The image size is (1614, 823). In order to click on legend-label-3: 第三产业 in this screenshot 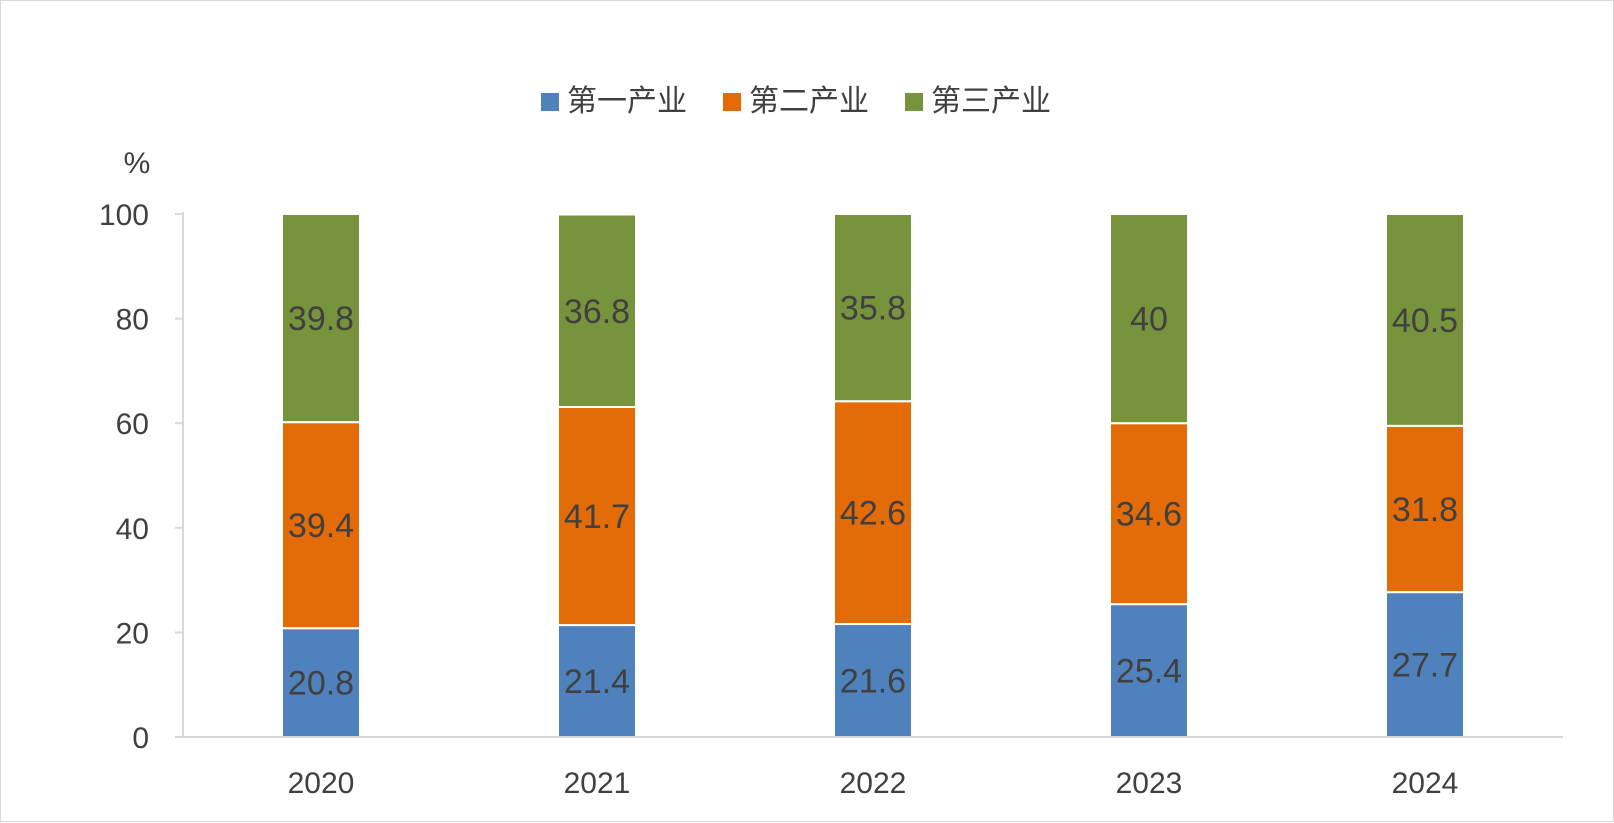, I will do `click(991, 101)`.